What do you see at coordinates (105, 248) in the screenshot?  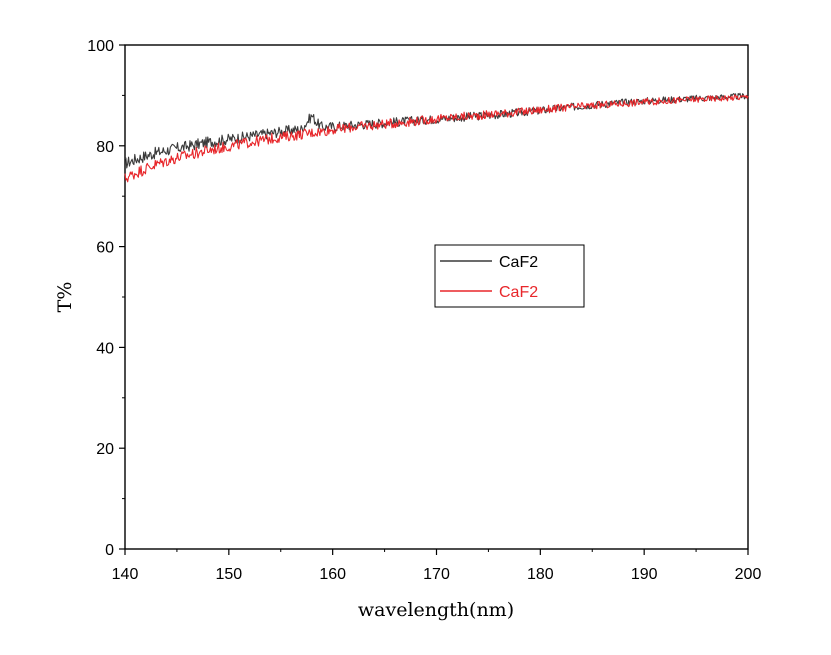 I see `y-tick-label: 60` at bounding box center [105, 248].